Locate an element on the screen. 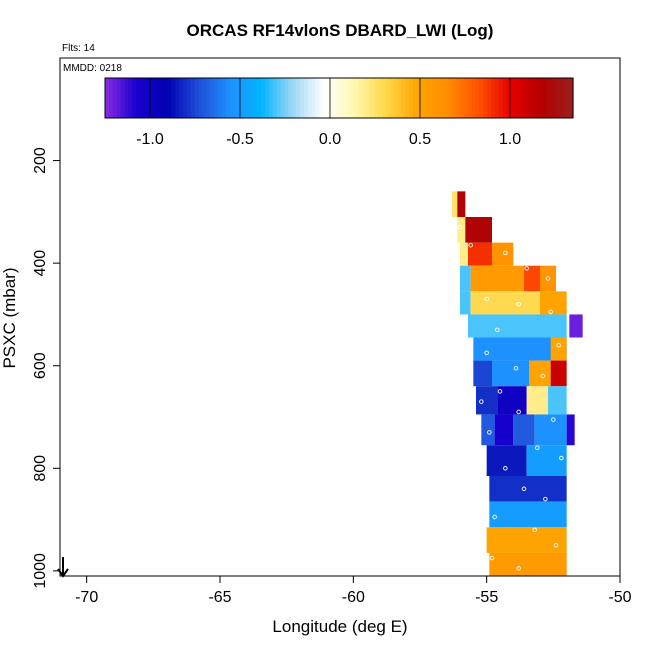  x-tick-label: -70 is located at coordinates (86, 597).